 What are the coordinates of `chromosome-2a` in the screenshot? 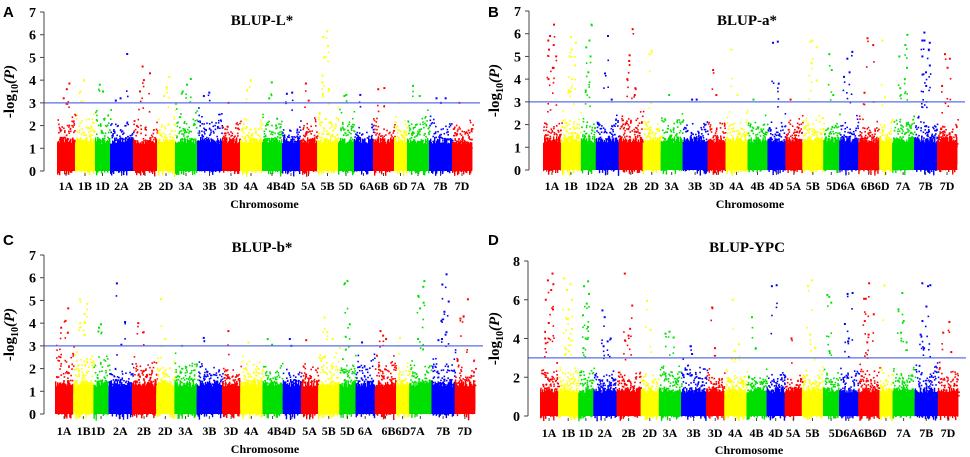 It's located at (122, 114).